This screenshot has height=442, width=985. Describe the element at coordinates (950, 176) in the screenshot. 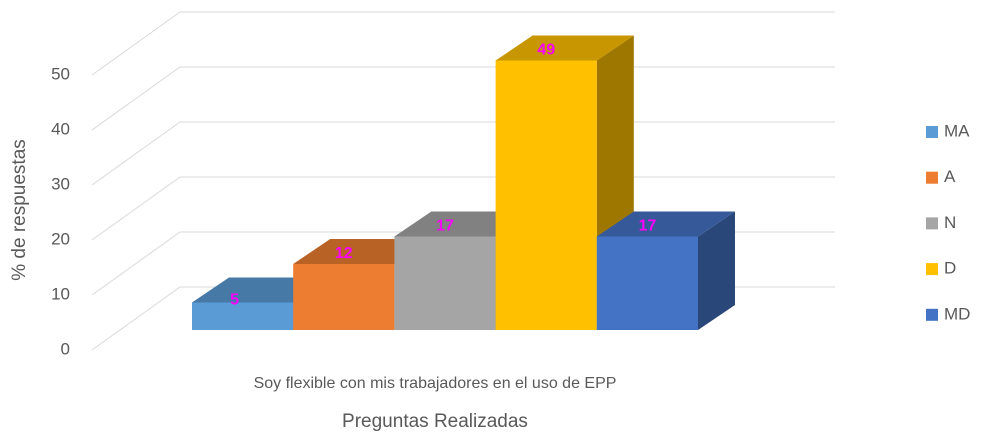

I see `legend-label: A` at that location.